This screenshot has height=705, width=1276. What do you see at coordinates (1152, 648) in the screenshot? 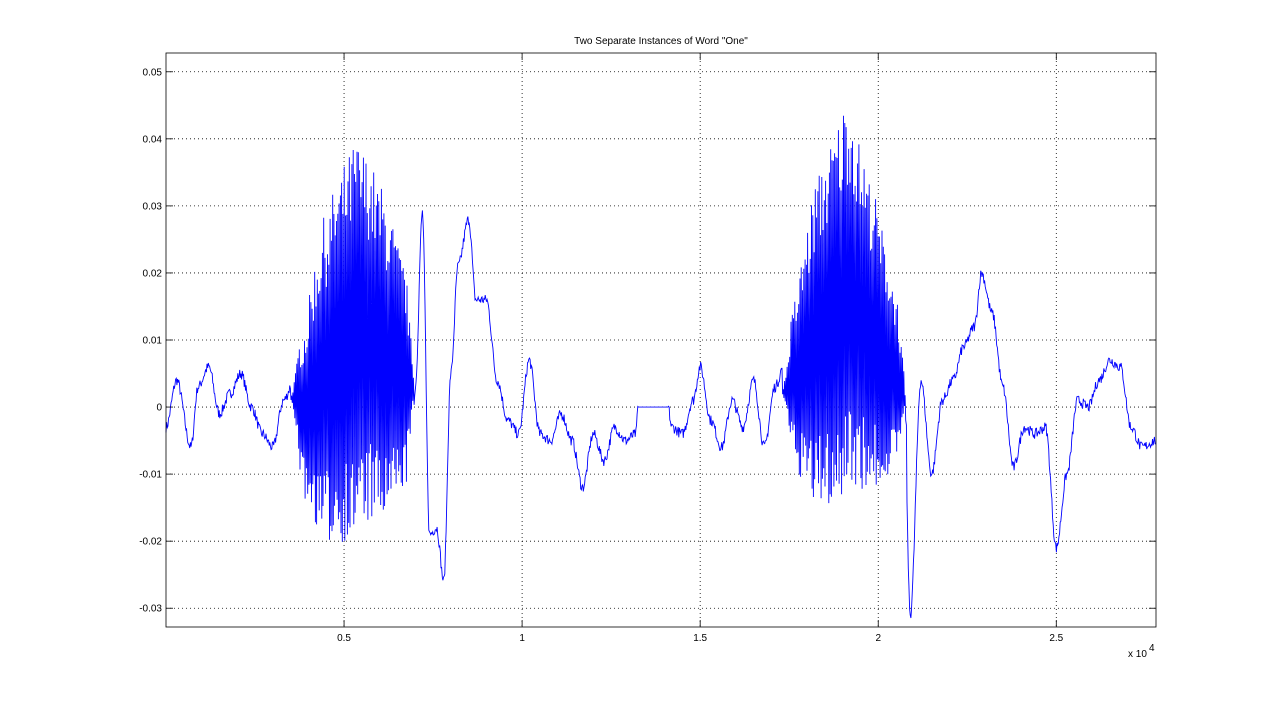
I see `x-exponent-power: 4` at bounding box center [1152, 648].